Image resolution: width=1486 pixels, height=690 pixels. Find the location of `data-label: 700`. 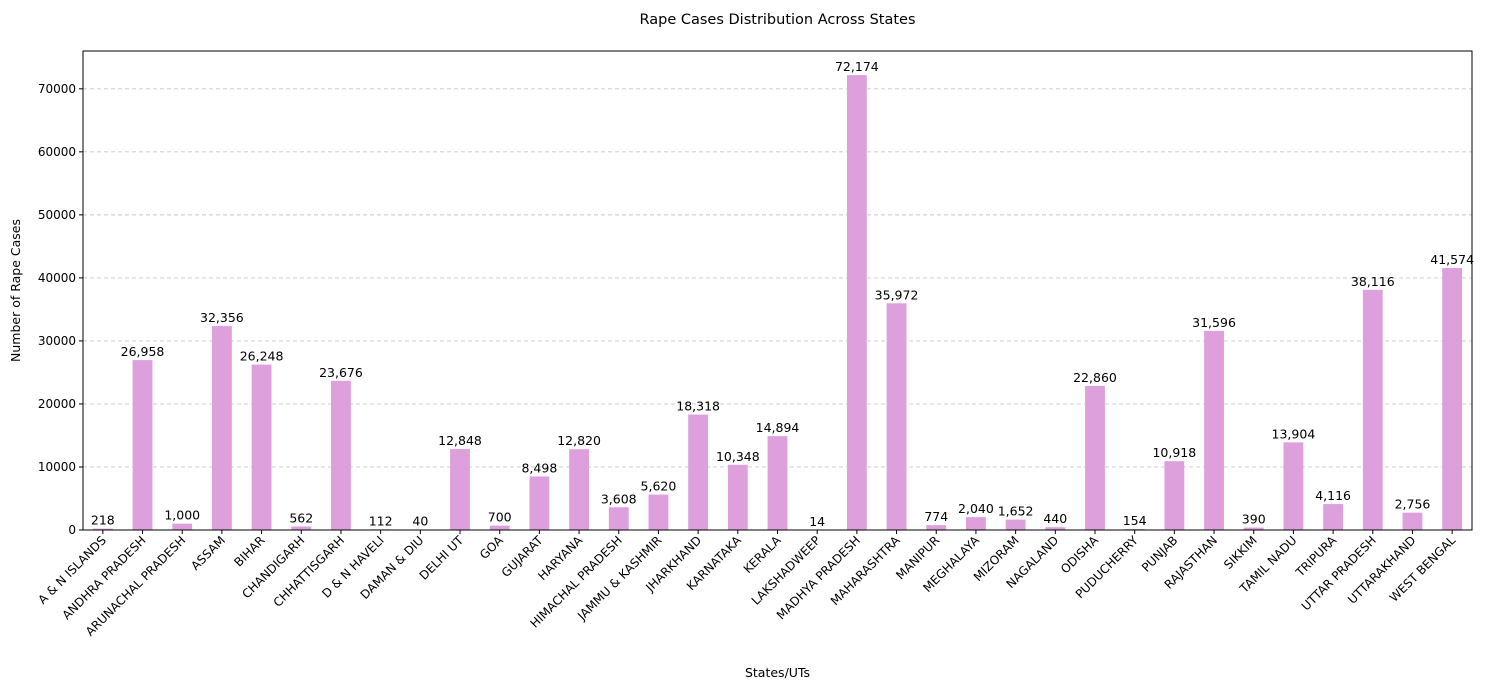

data-label: 700 is located at coordinates (500, 517).